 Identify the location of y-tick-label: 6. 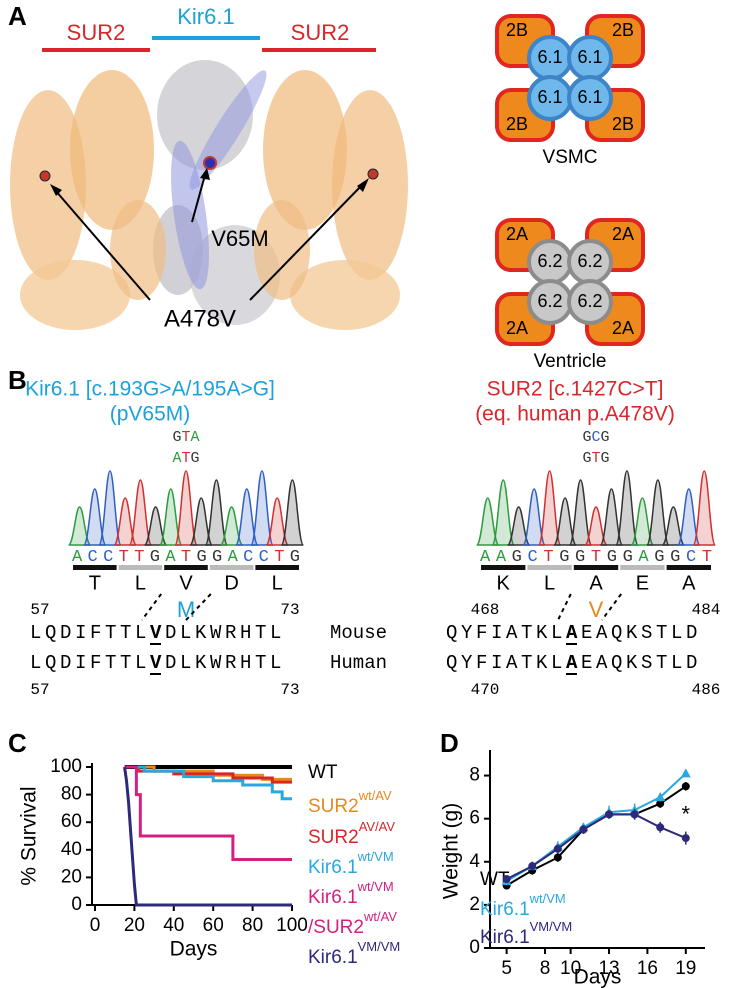
(474, 818).